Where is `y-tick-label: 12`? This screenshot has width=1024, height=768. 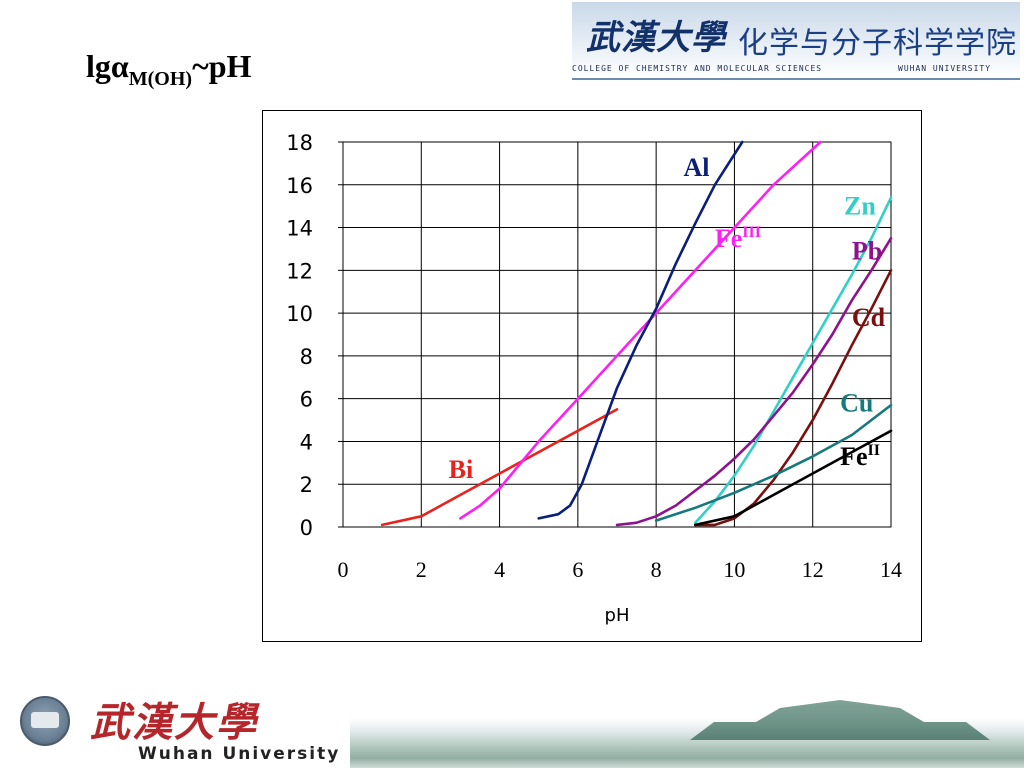
y-tick-label: 12 is located at coordinates (299, 271).